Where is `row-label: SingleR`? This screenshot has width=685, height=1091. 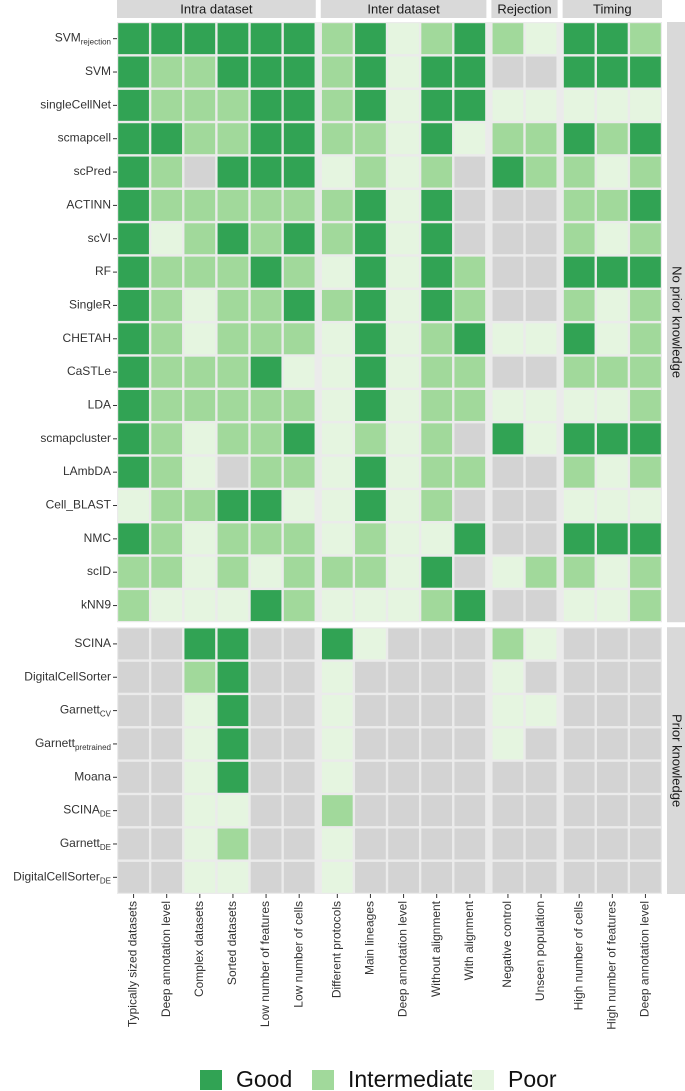
row-label: SingleR is located at coordinates (90, 305).